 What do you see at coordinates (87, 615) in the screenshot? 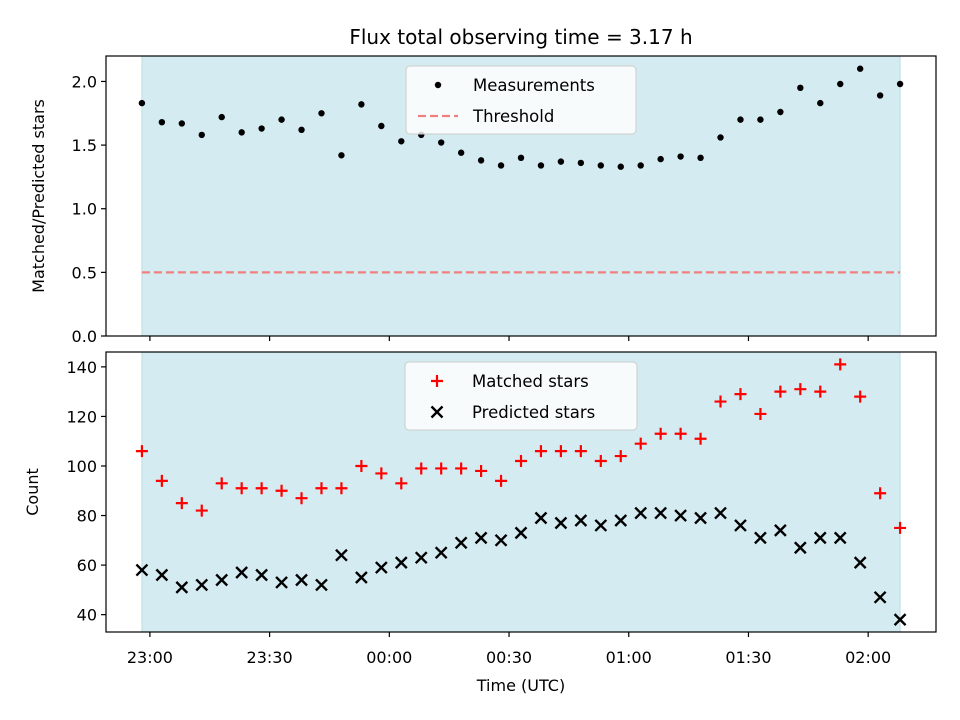
I see `y-tick-label: 40` at bounding box center [87, 615].